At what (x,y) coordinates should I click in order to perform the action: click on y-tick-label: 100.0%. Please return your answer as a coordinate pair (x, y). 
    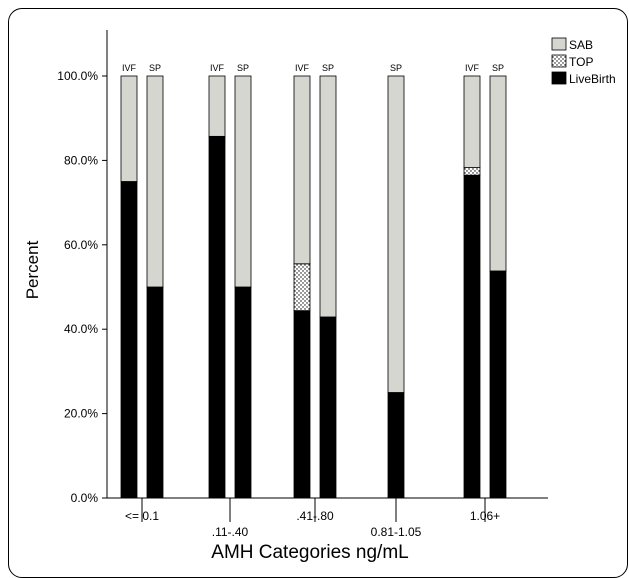
    Looking at the image, I should click on (77, 76).